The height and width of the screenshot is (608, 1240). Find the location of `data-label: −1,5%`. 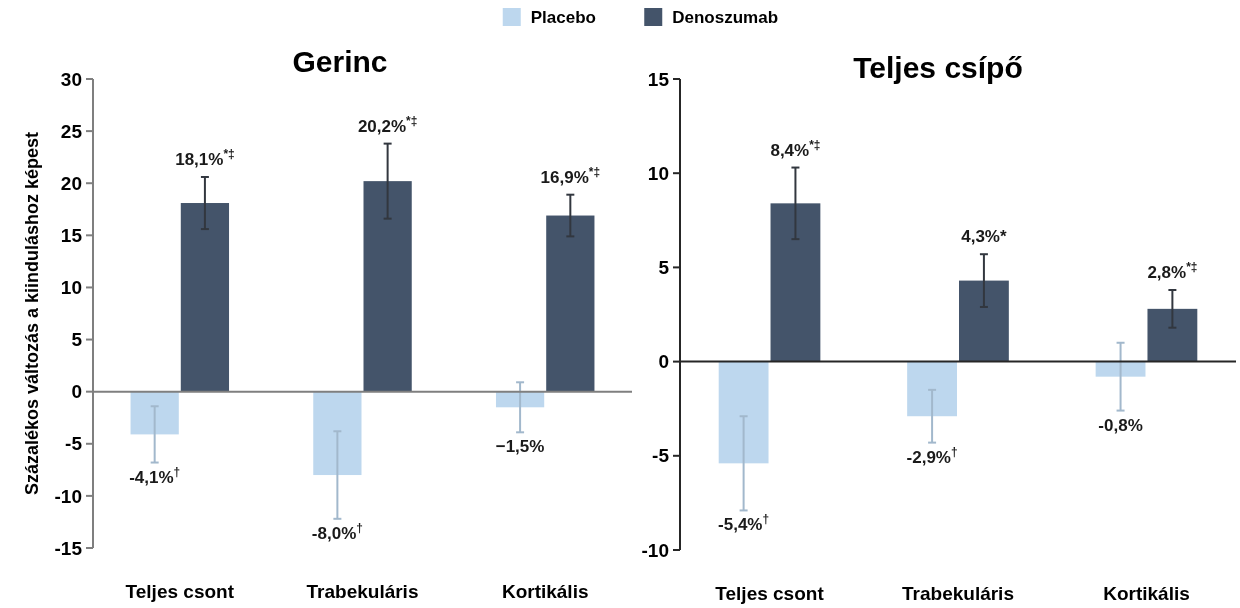

data-label: −1,5% is located at coordinates (520, 447).